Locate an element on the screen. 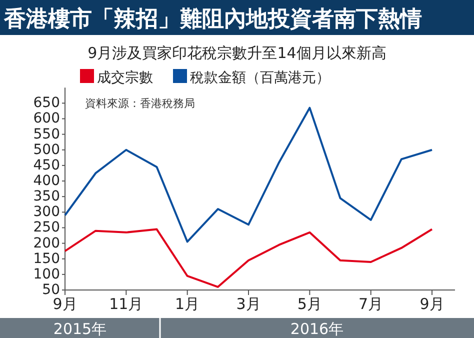 The height and width of the screenshot is (338, 474). y-tick-label: 150 is located at coordinates (46, 258).